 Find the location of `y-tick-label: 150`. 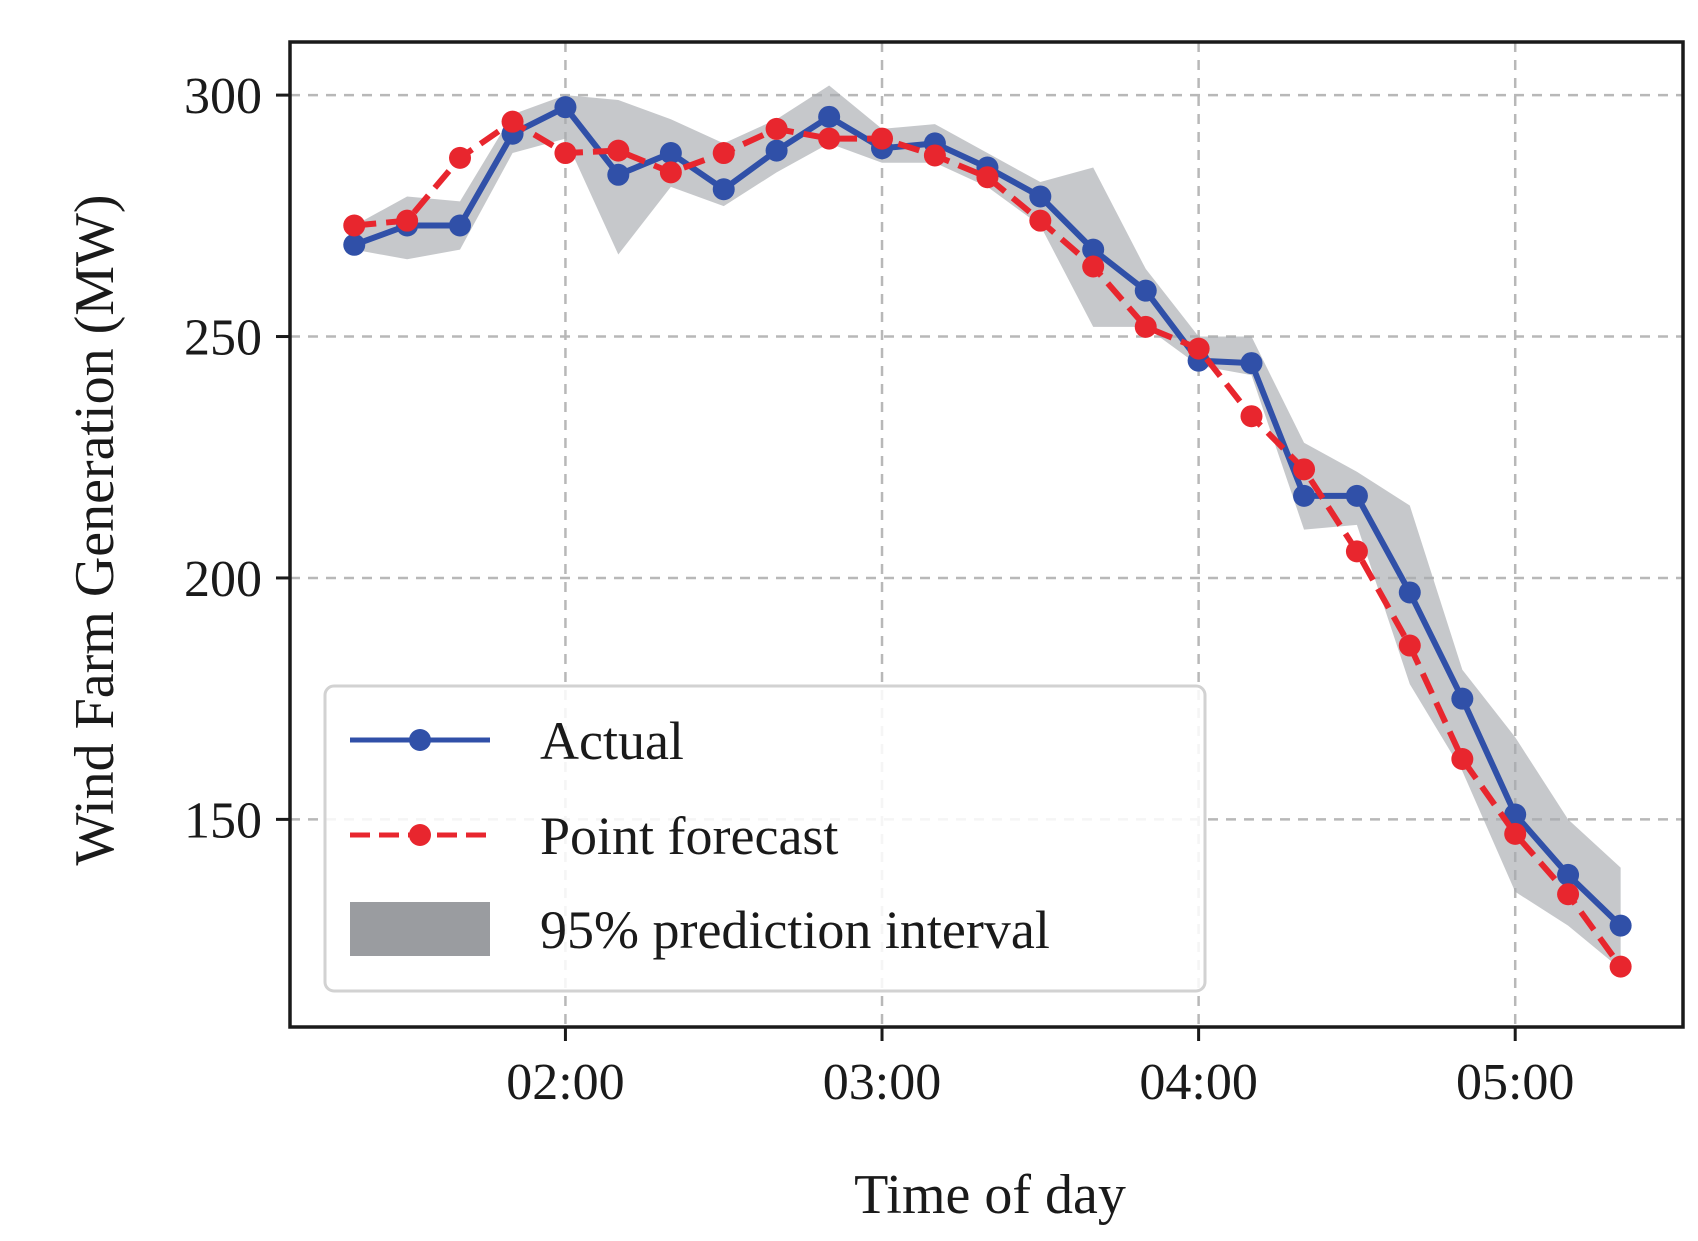

y-tick-label: 150 is located at coordinates (223, 820).